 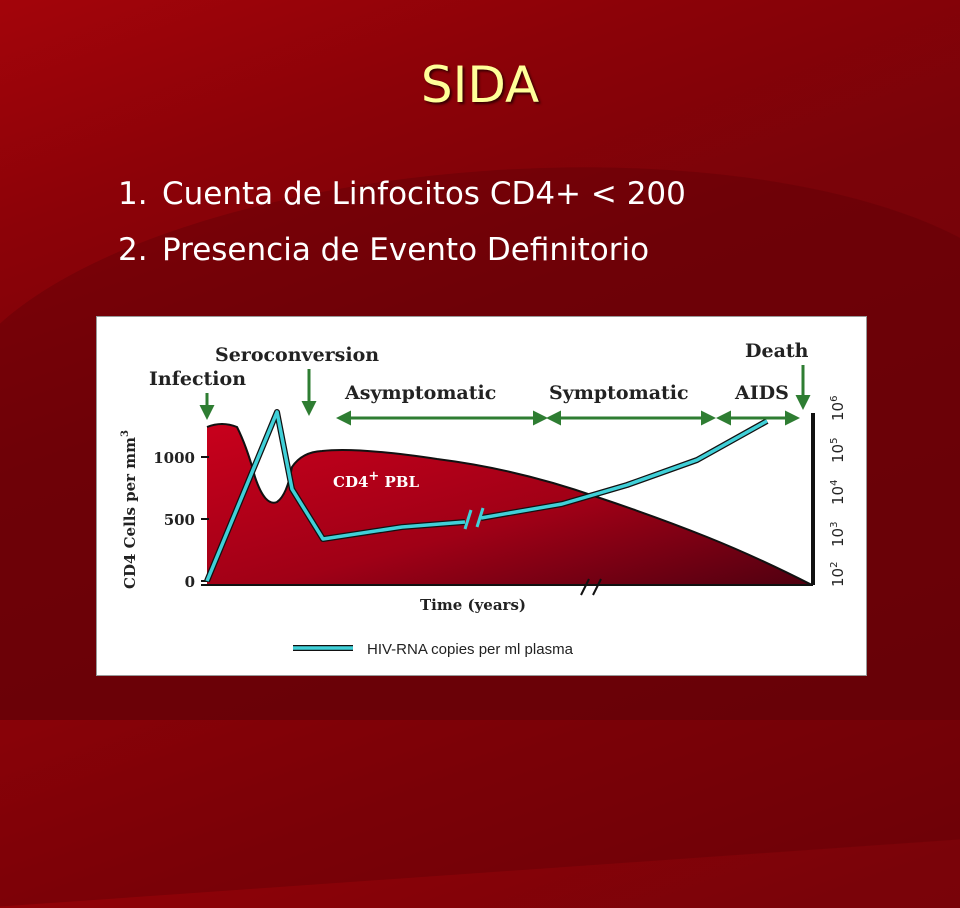 I want to click on y-tick-label: 1000, so click(x=174, y=458).